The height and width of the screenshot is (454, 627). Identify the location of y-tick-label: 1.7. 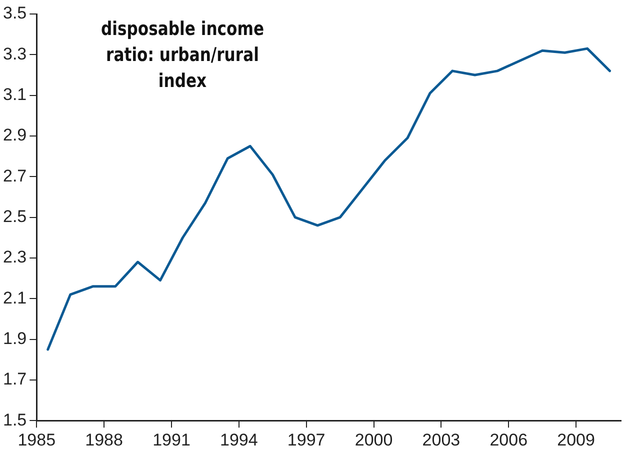
(14, 379).